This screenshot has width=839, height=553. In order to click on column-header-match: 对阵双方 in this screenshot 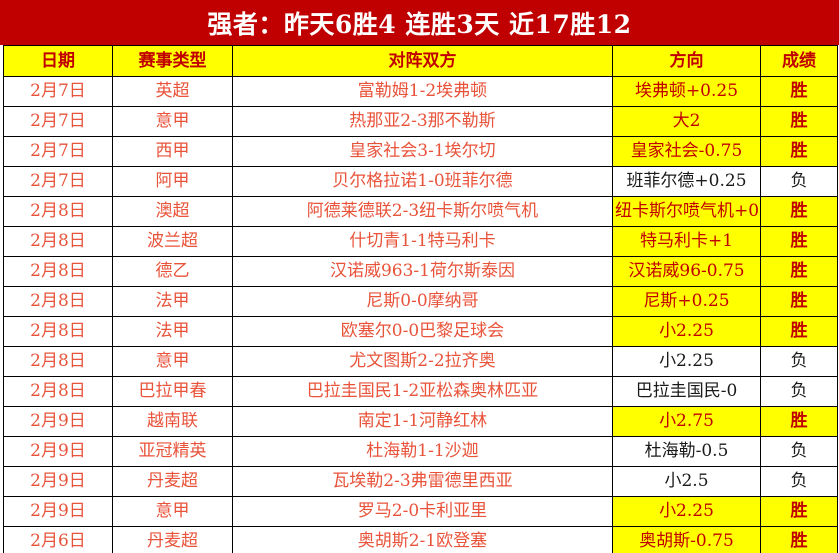, I will do `click(422, 61)`.